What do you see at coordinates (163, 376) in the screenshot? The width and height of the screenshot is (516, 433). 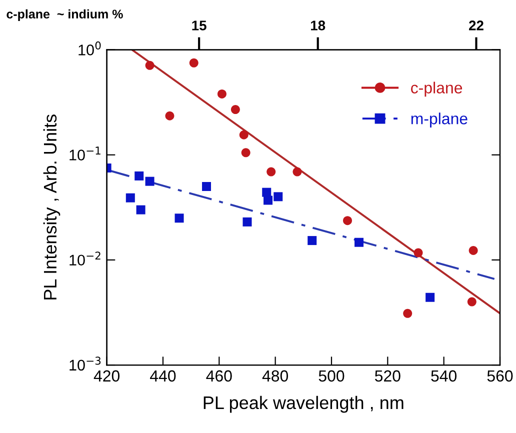 I see `x-tick-label: 440` at bounding box center [163, 376].